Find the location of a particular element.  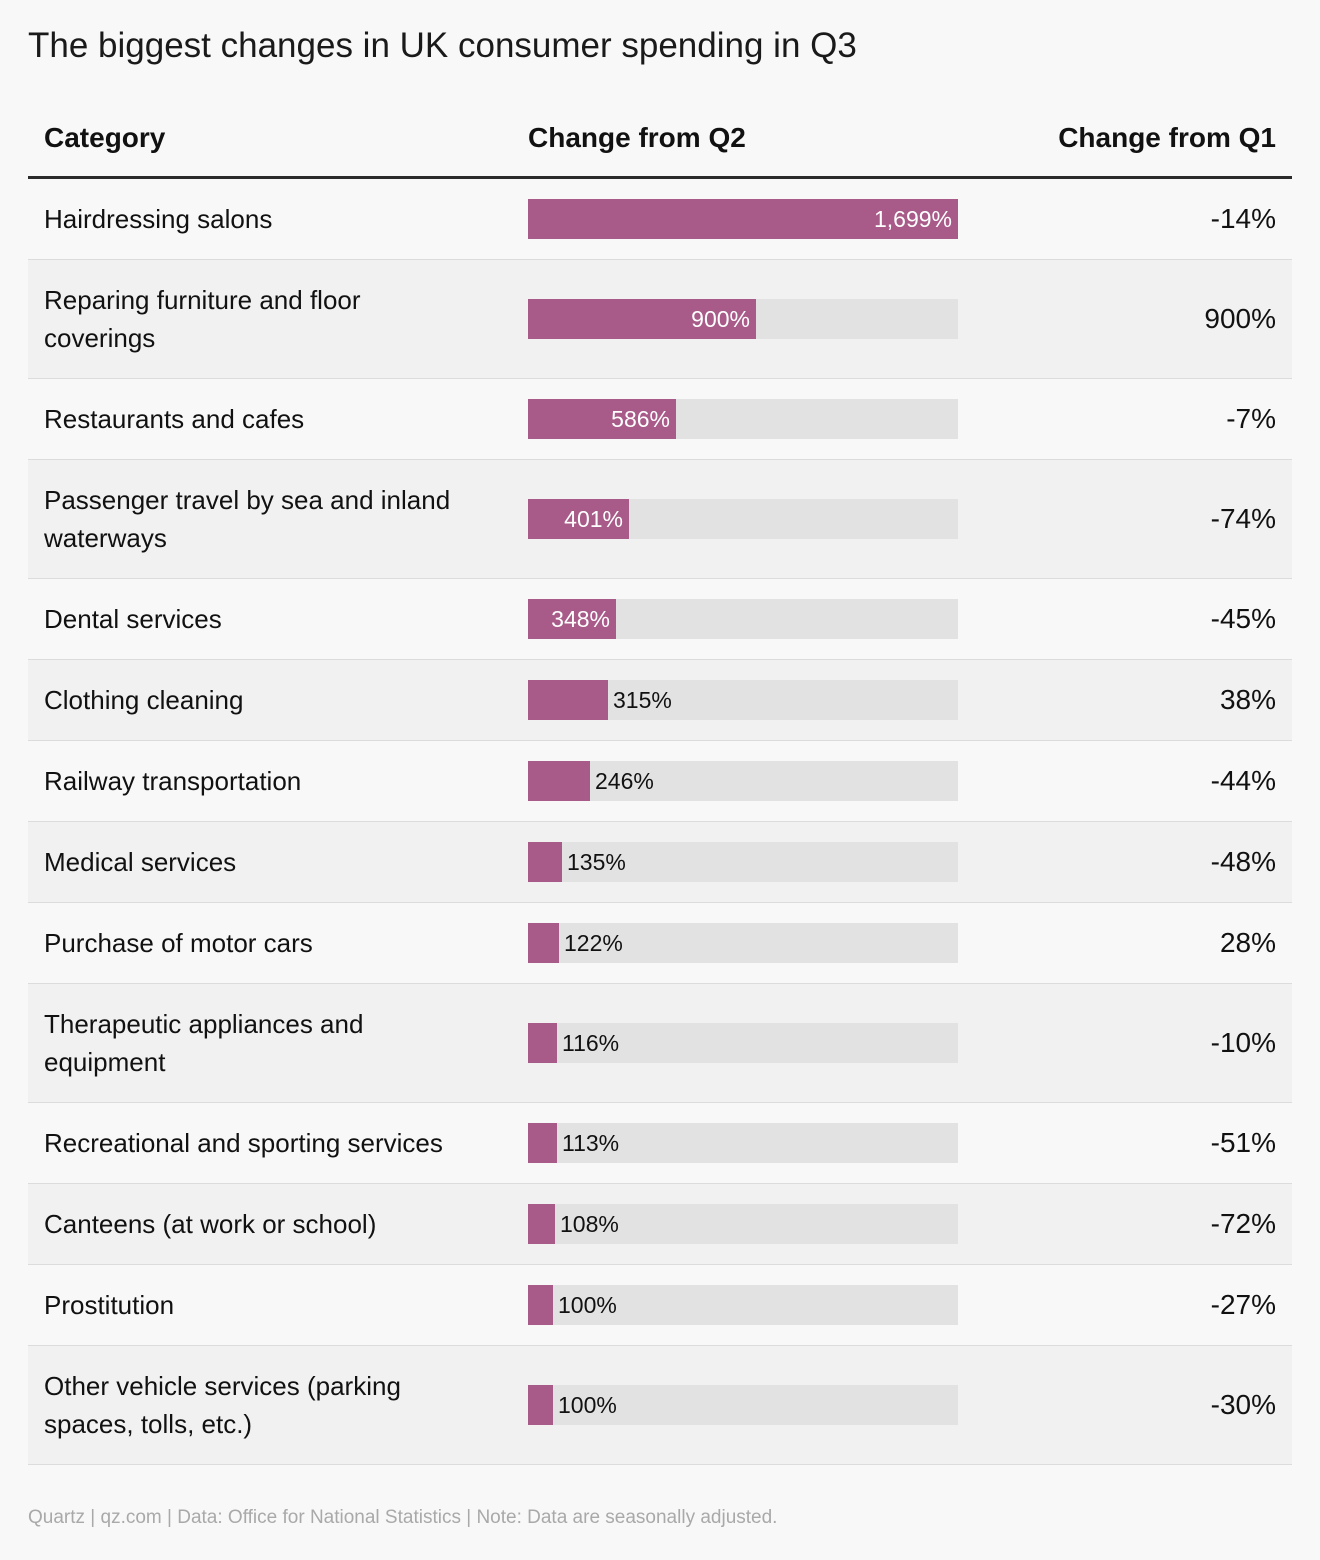

row-category: Dental services is located at coordinates (133, 619).